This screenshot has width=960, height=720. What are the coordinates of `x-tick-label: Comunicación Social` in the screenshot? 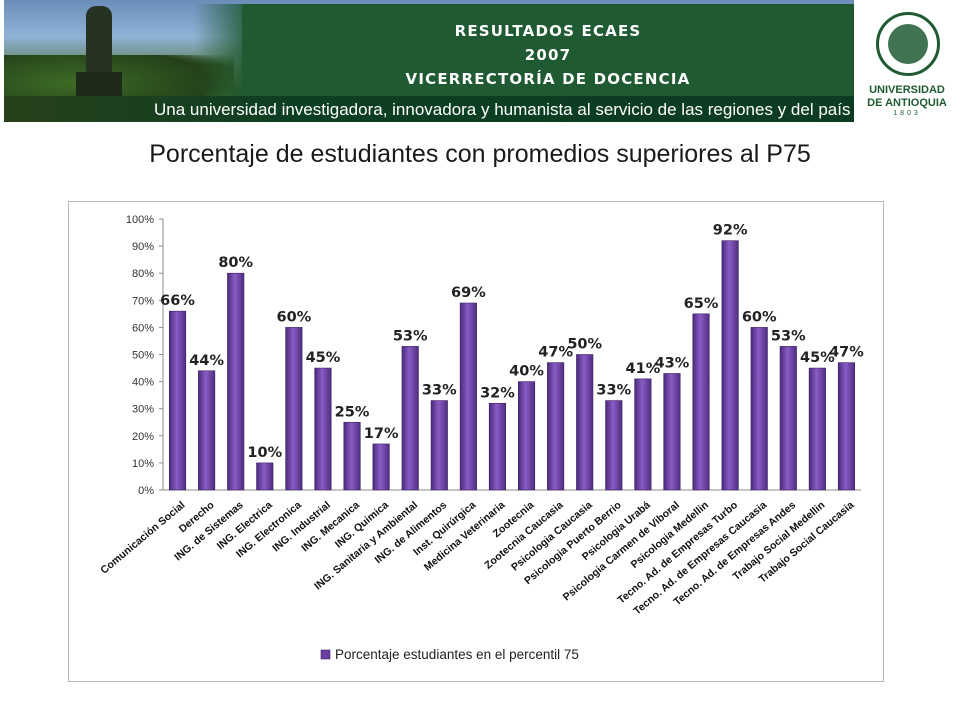 It's located at (142, 538).